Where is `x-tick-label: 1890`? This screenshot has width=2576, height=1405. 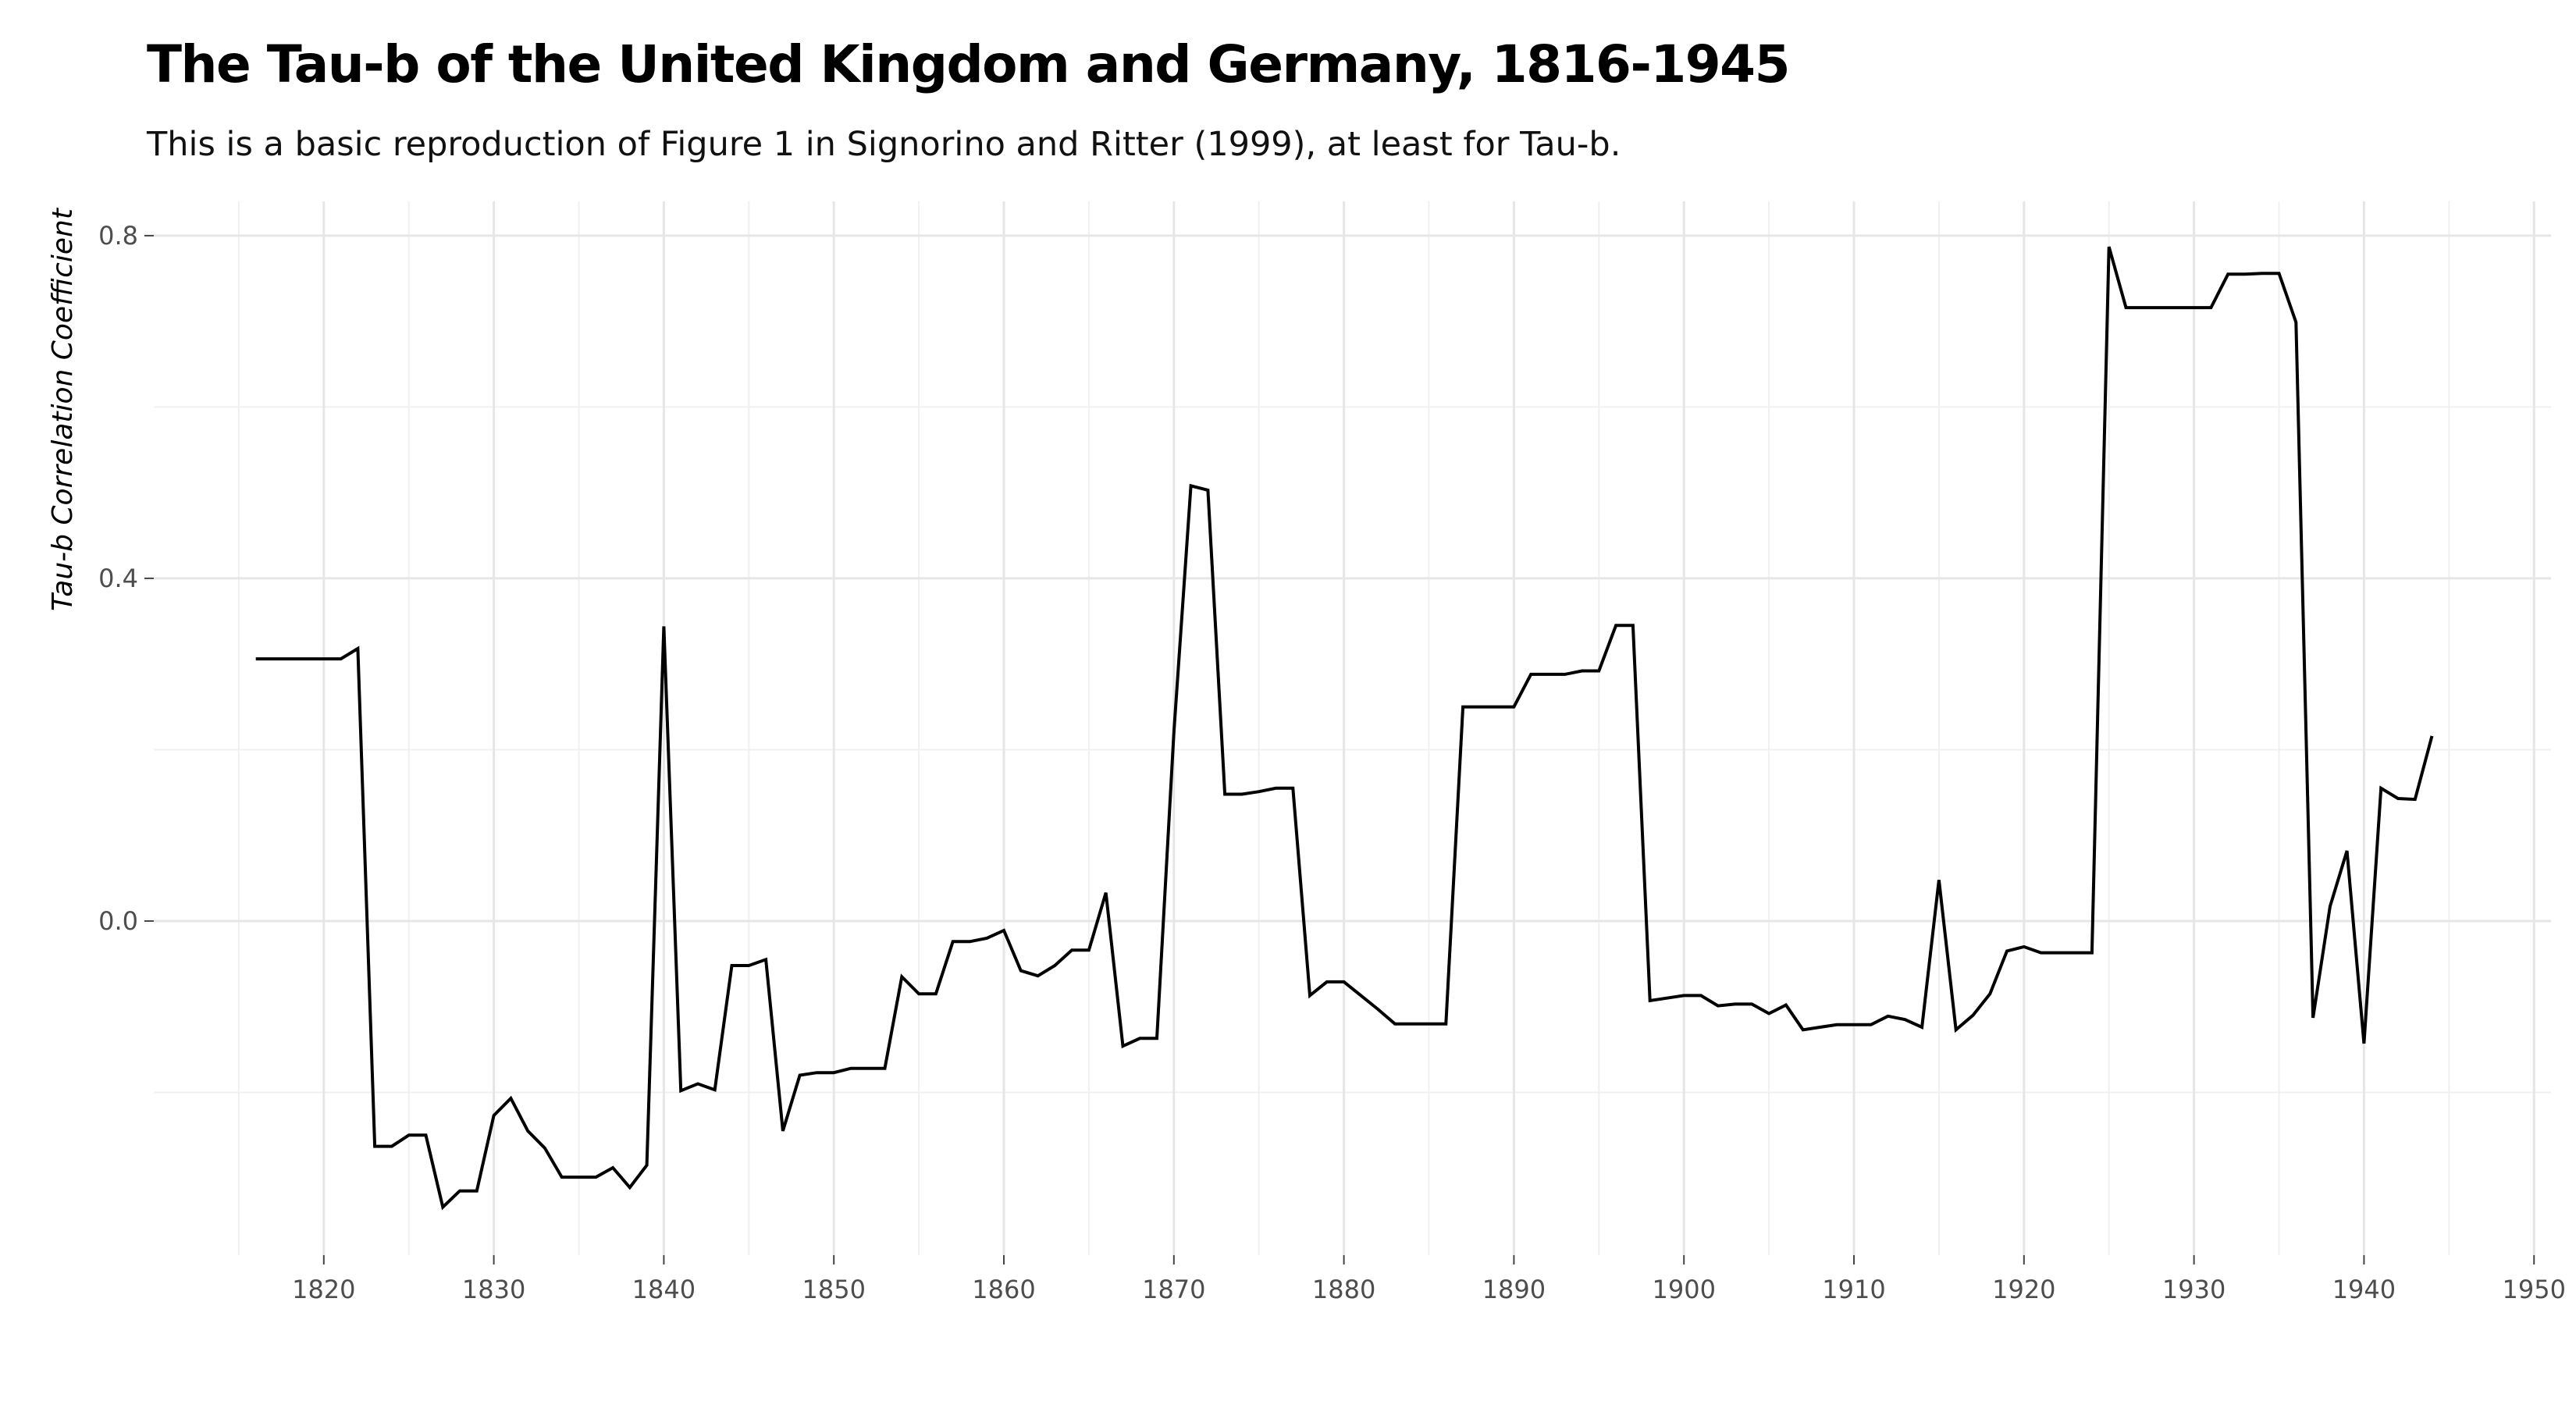
x-tick-label: 1890 is located at coordinates (1514, 1290).